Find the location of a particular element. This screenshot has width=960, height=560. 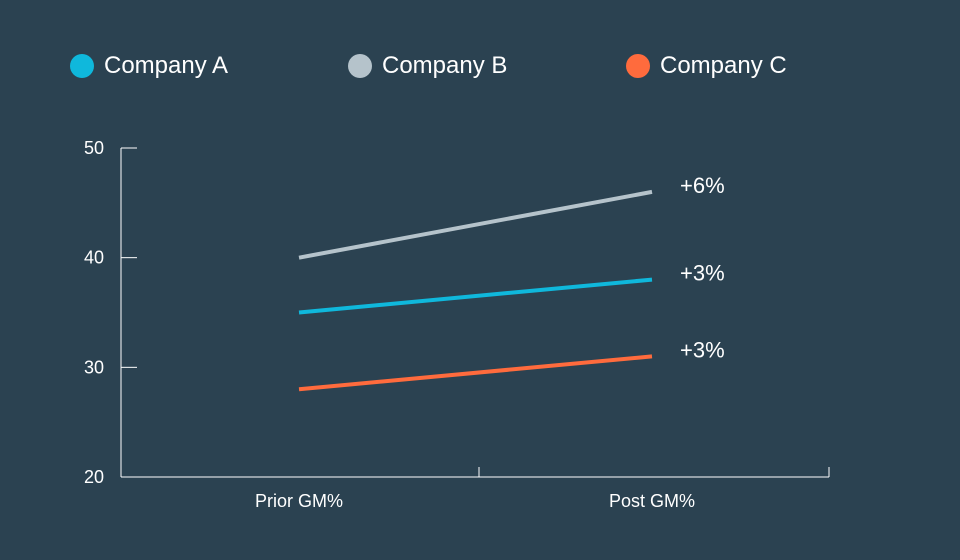

y-tick-label: 30 is located at coordinates (94, 367).